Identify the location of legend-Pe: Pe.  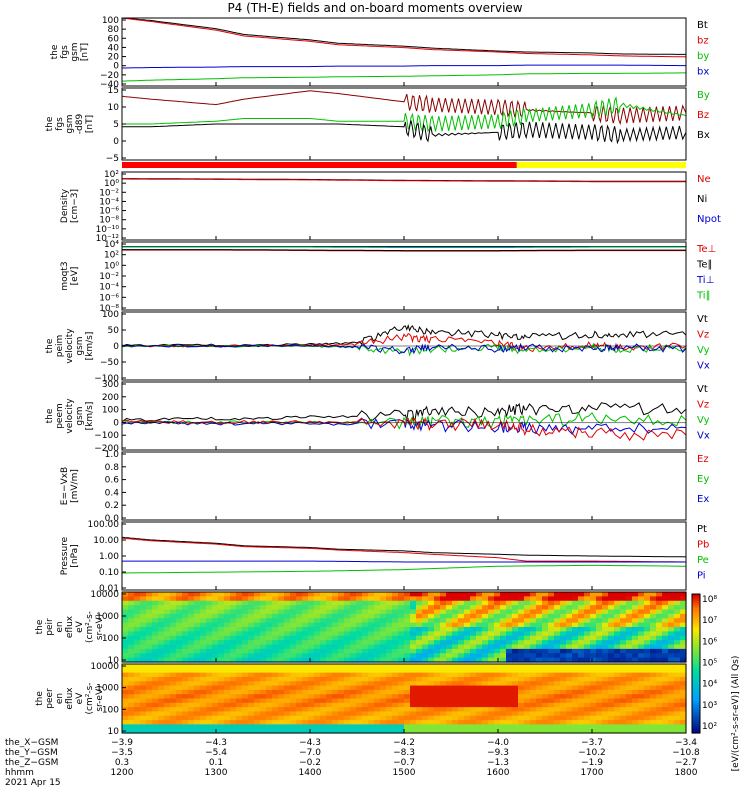
(703, 560).